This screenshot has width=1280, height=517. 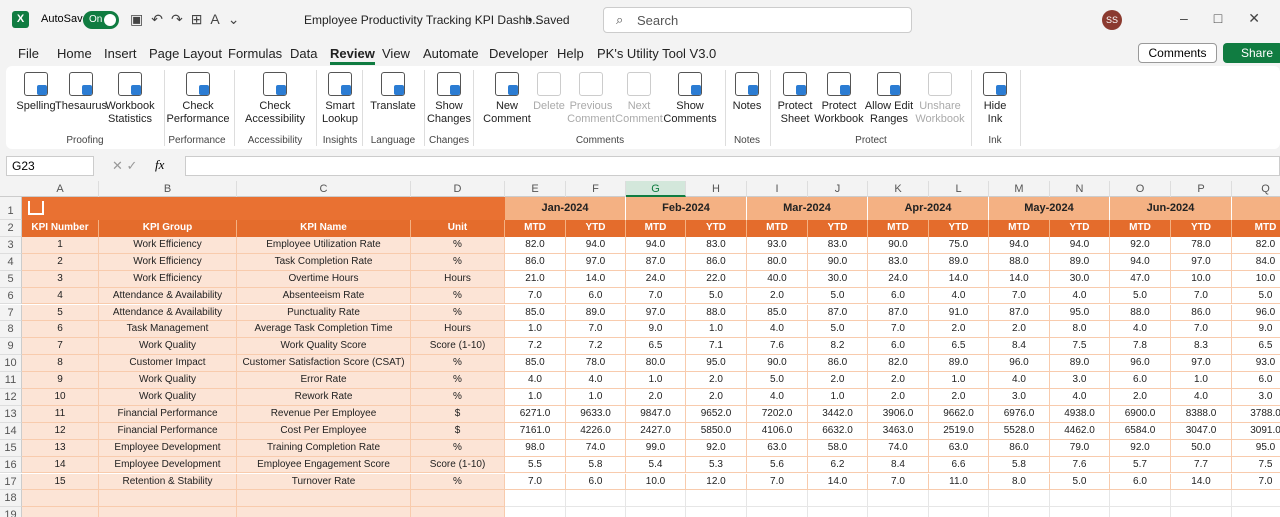 What do you see at coordinates (60, 228) in the screenshot?
I see `table-header: KPI Number` at bounding box center [60, 228].